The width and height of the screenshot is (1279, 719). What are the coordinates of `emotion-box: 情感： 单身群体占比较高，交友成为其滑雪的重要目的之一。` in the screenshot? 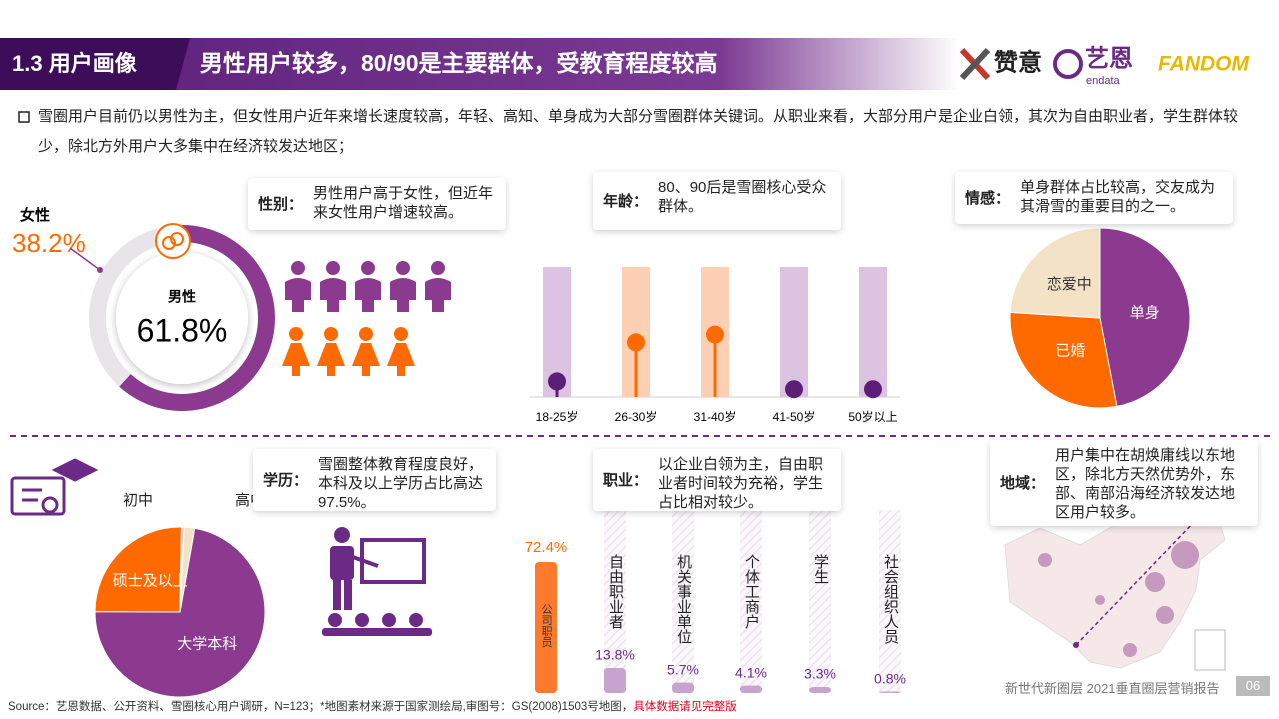 It's located at (1094, 198).